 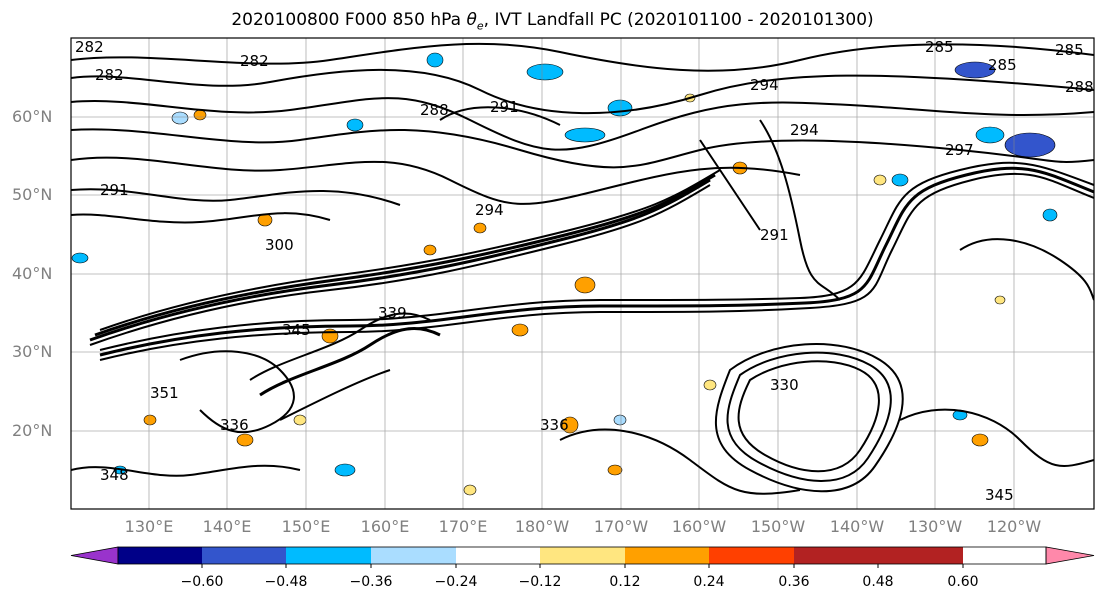 I want to click on lon-label: 180°W, so click(x=542, y=526).